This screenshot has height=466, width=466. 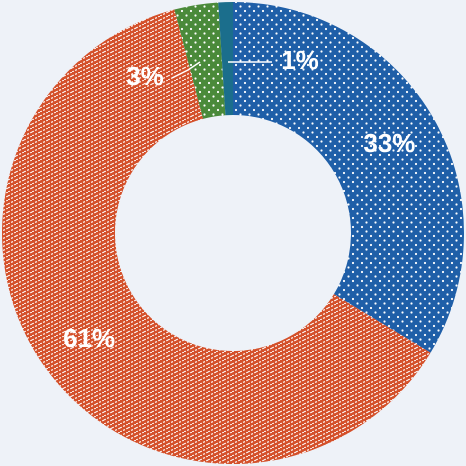 What do you see at coordinates (389, 143) in the screenshot?
I see `data-label: 33%` at bounding box center [389, 143].